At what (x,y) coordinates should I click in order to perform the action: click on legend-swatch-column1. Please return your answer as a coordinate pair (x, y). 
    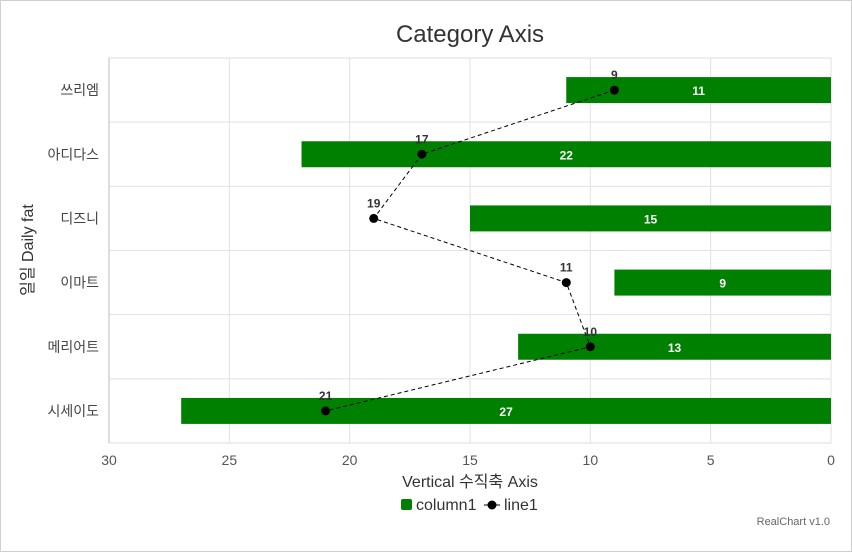
    Looking at the image, I should click on (406, 504).